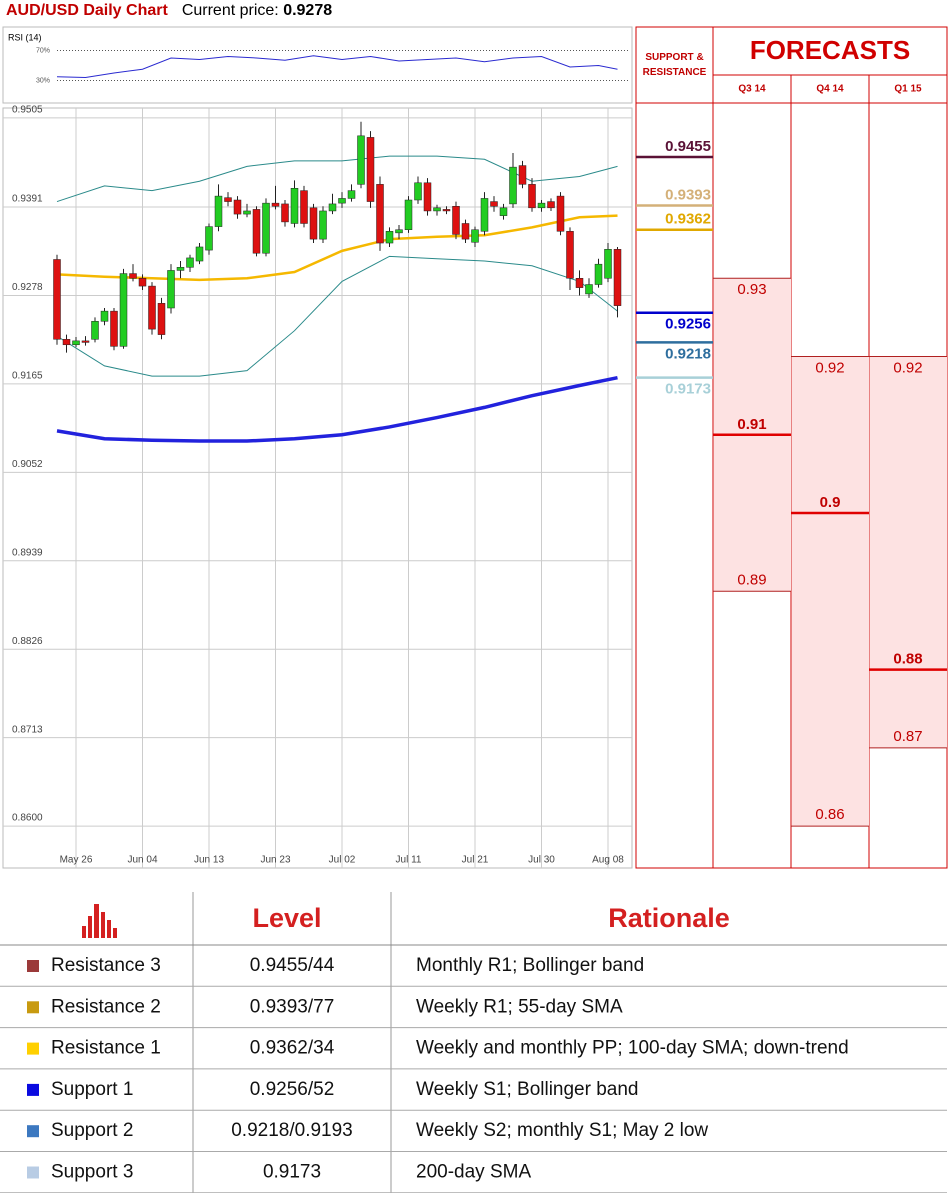  What do you see at coordinates (608, 860) in the screenshot?
I see `x-tick-label: Aug 08` at bounding box center [608, 860].